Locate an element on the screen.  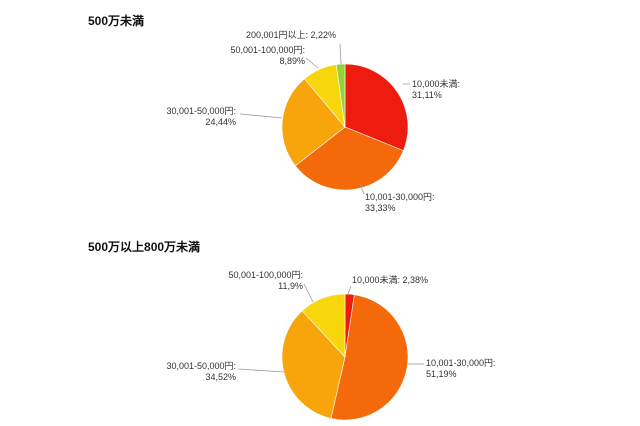
slice-label-1-5: 200,001円以上: 2,22% is located at coordinates (291, 35).